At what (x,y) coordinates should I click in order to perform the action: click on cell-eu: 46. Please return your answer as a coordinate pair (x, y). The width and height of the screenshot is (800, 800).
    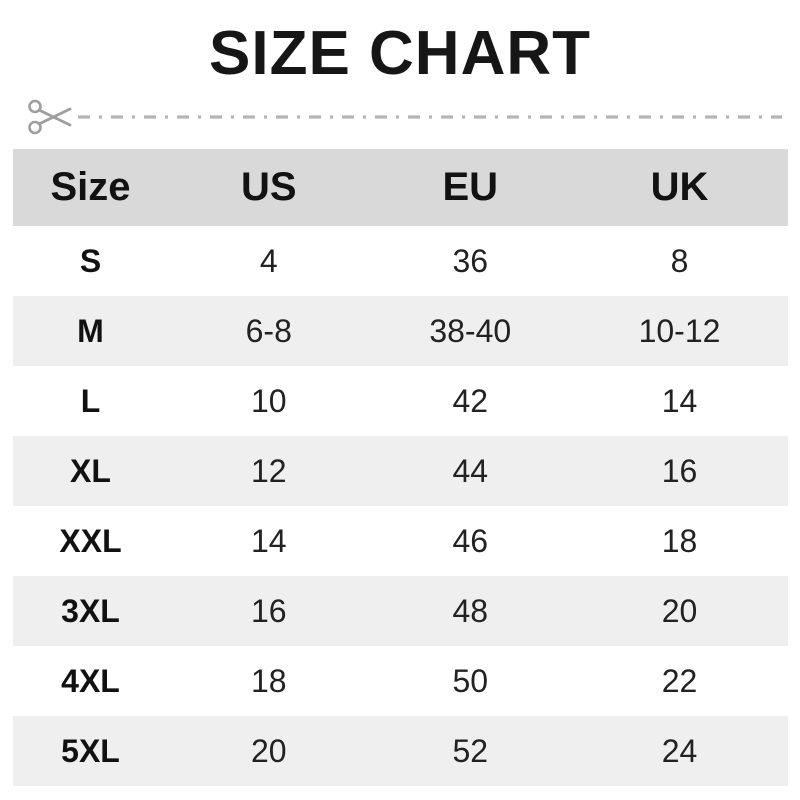
    Looking at the image, I should click on (470, 540).